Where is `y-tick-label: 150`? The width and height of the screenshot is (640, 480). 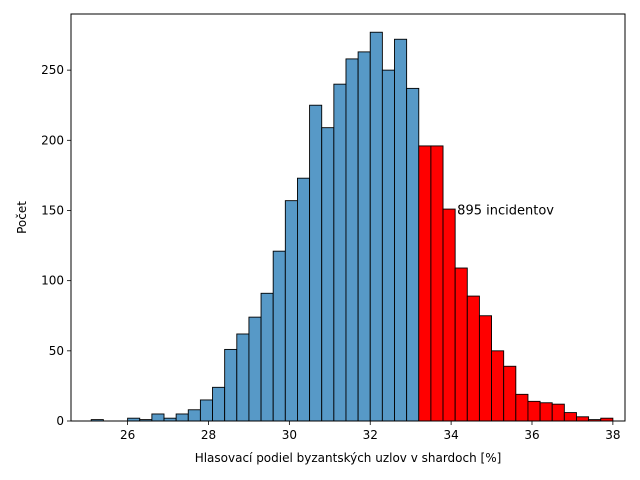
y-tick-label: 150 is located at coordinates (52, 210).